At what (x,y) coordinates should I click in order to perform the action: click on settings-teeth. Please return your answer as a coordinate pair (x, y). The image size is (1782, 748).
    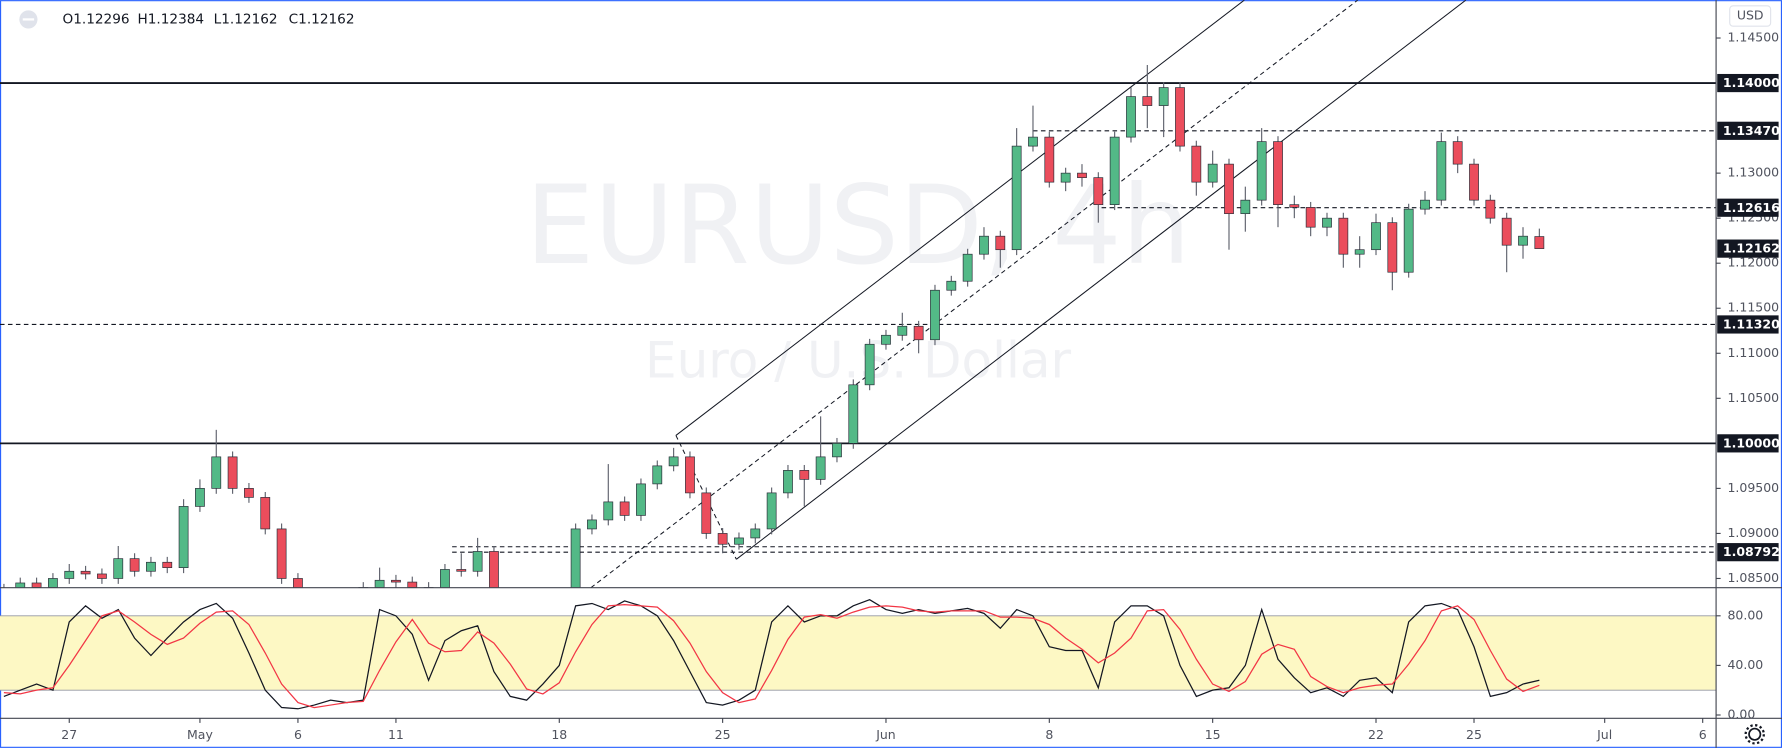
    Looking at the image, I should click on (1754, 734).